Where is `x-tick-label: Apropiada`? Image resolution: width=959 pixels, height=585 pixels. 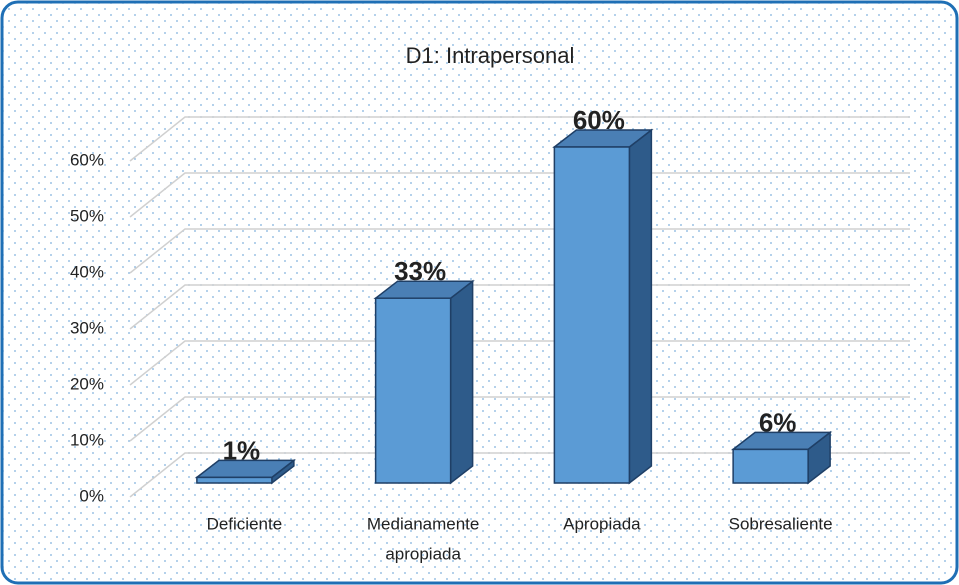
x-tick-label: Apropiada is located at coordinates (602, 523).